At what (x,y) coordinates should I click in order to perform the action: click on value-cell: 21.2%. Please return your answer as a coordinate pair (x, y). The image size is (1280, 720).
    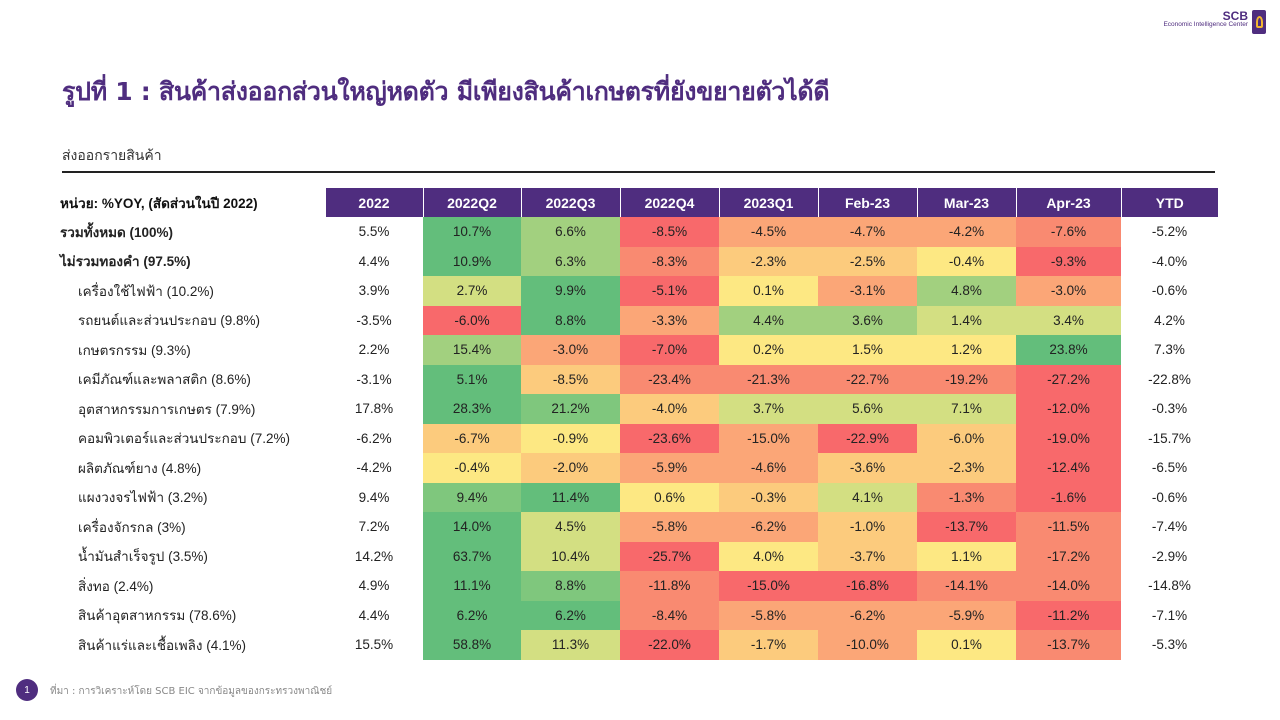
    Looking at the image, I should click on (570, 409).